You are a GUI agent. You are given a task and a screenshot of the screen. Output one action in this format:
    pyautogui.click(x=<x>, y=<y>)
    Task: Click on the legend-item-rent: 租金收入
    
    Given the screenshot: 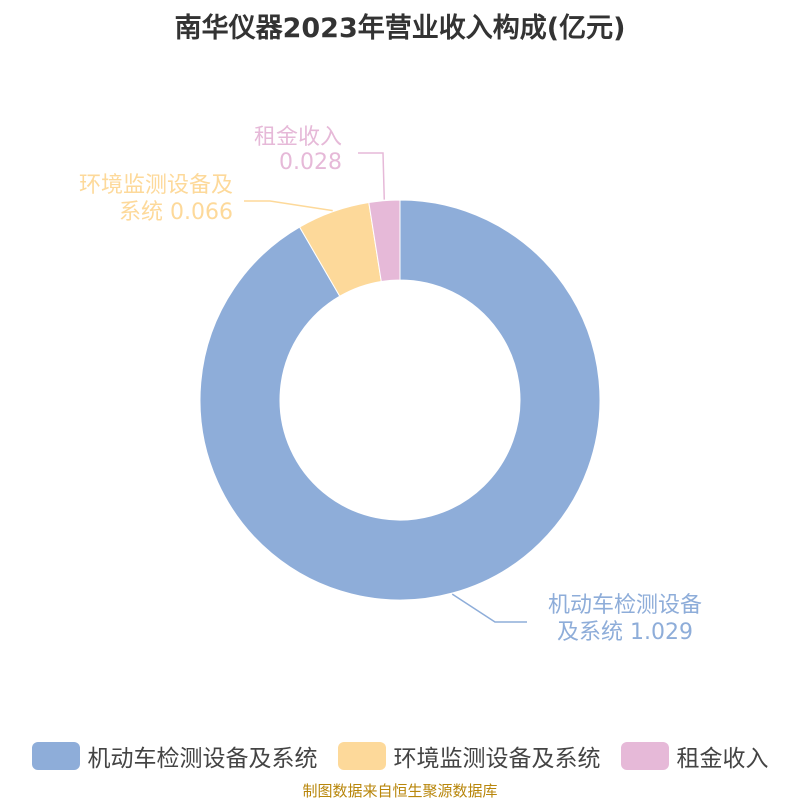 What is the action you would take?
    pyautogui.click(x=694, y=756)
    